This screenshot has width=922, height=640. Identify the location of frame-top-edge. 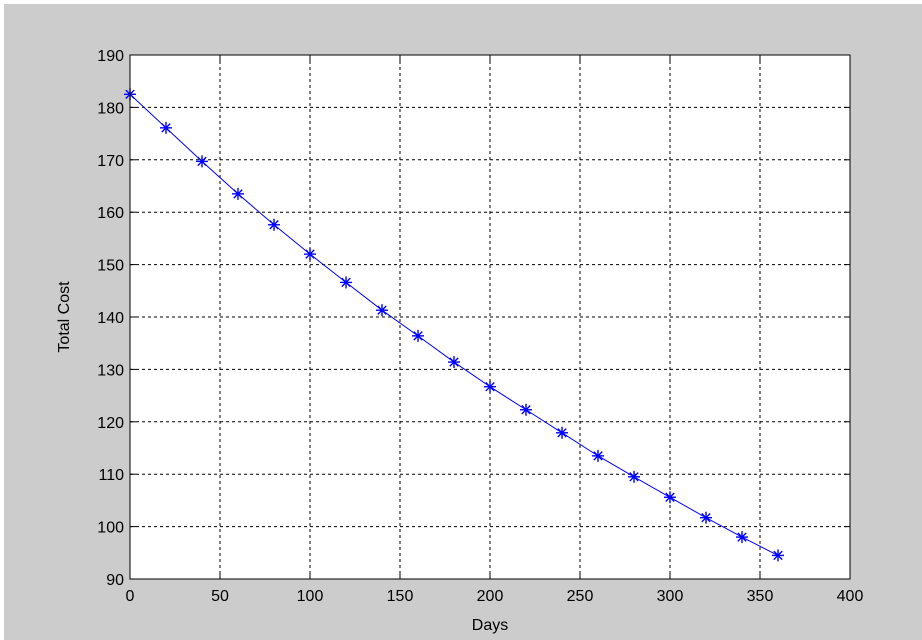
(461, 2).